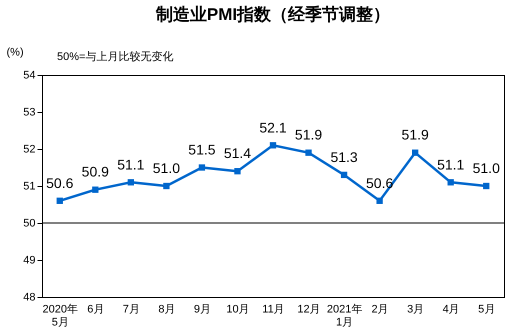  Describe the element at coordinates (451, 310) in the screenshot. I see `x-tick-label: 4月` at that location.